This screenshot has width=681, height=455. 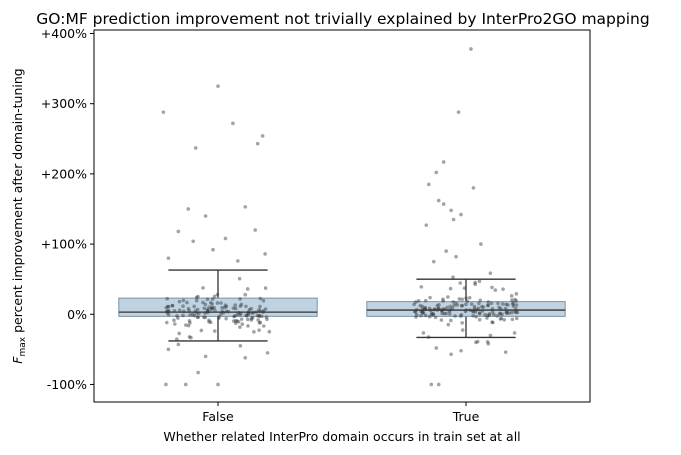 I want to click on box-iqr, so click(x=466, y=309).